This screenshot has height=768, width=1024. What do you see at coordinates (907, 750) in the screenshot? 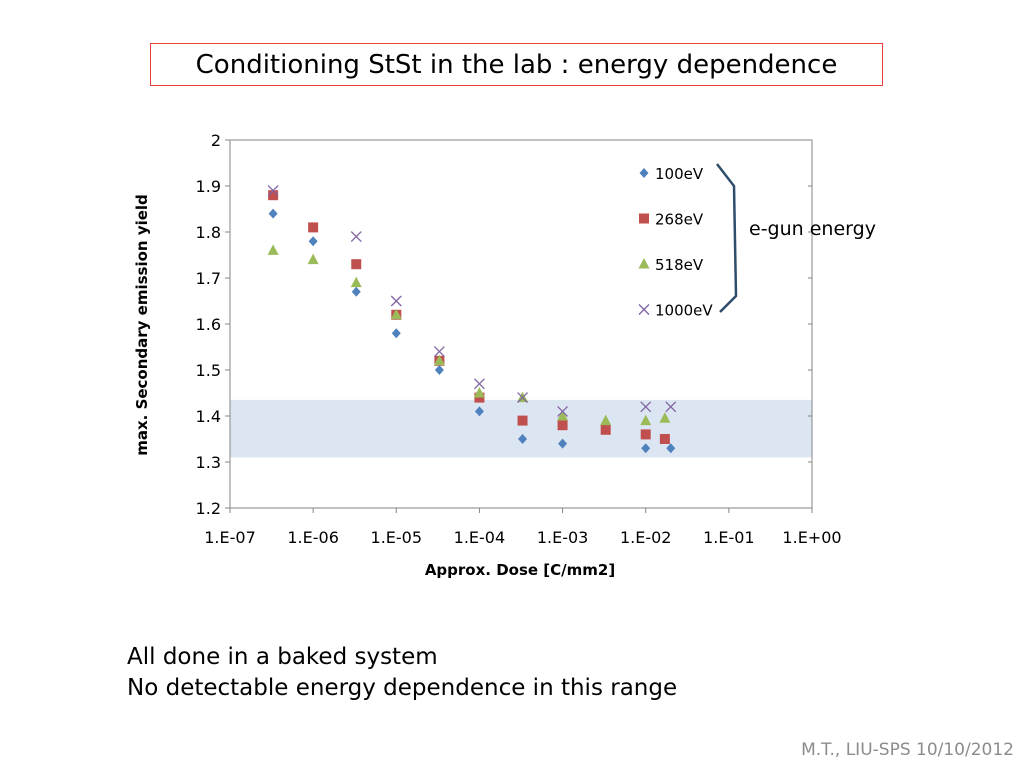
I see `footer-credit: M.T., LIU-SPS 10/10/2012` at bounding box center [907, 750].